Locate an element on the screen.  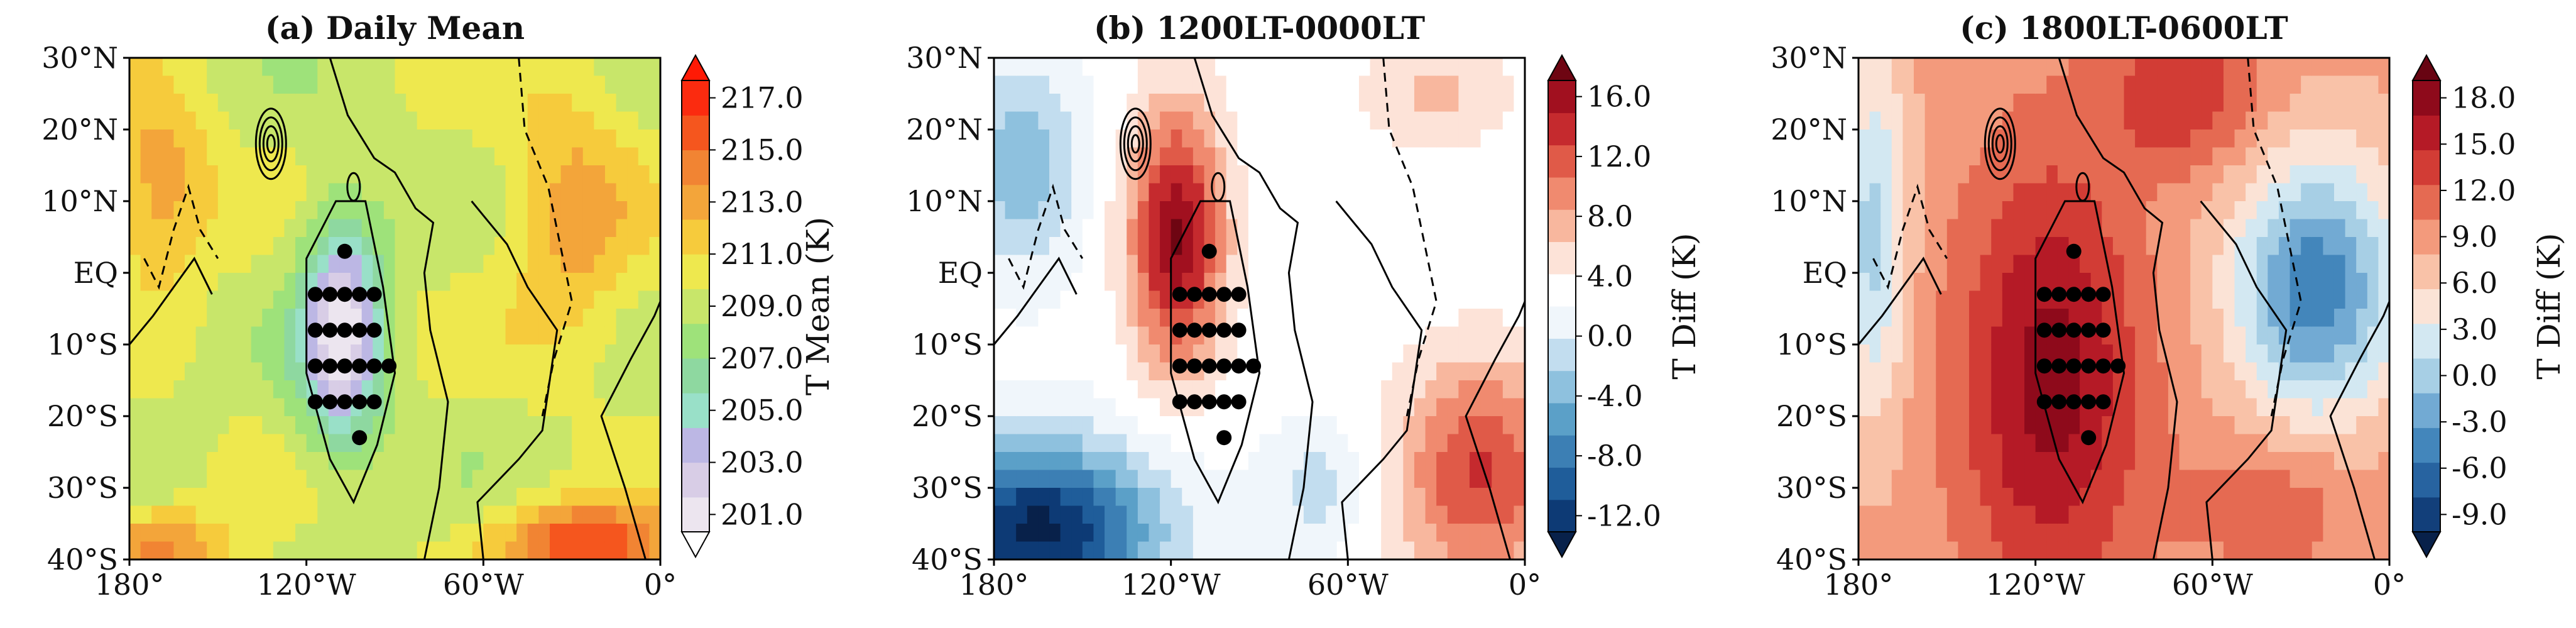
colorbar-label: T Diff (K) is located at coordinates (1685, 306).